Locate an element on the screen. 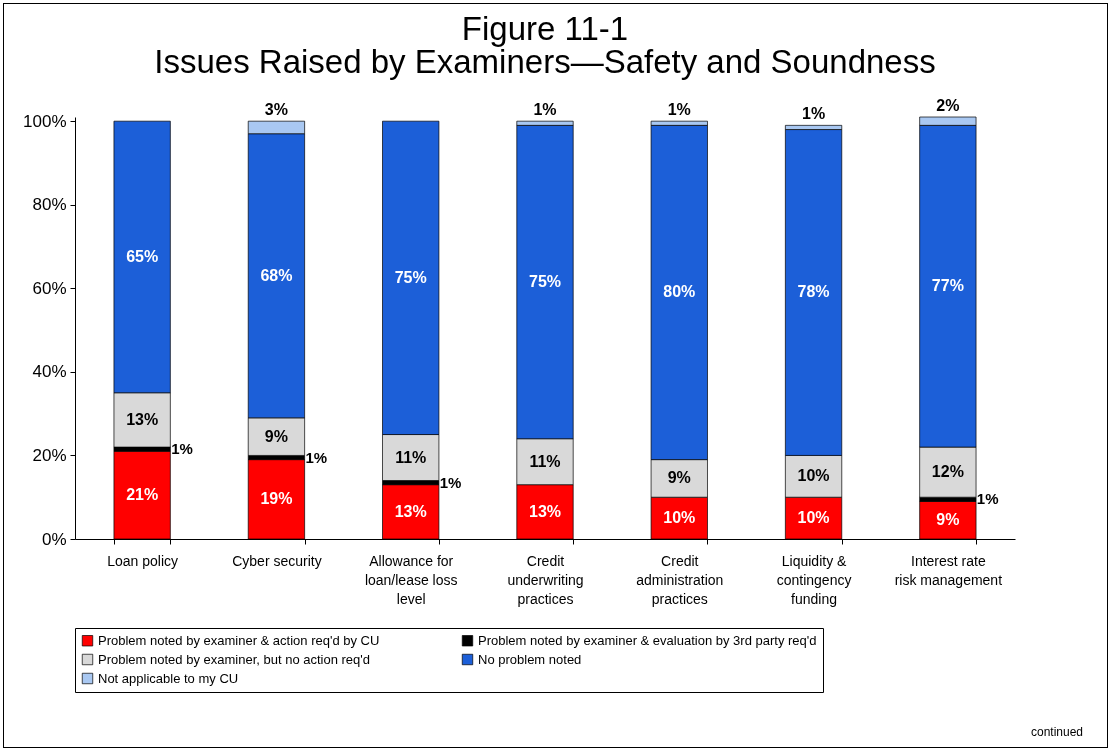  y-tick-label: 40% is located at coordinates (49, 372).